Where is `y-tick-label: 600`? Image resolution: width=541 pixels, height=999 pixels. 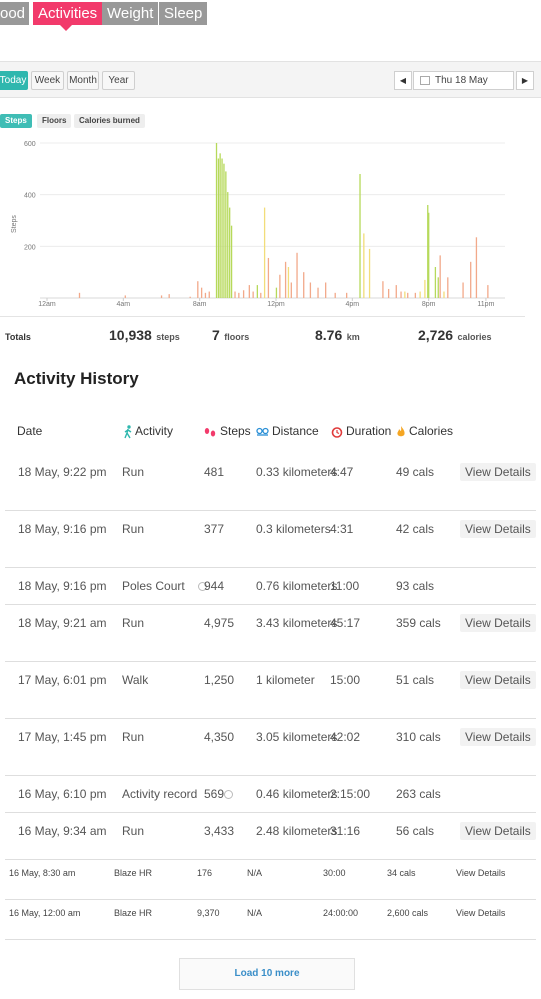
y-tick-label: 600 is located at coordinates (30, 144).